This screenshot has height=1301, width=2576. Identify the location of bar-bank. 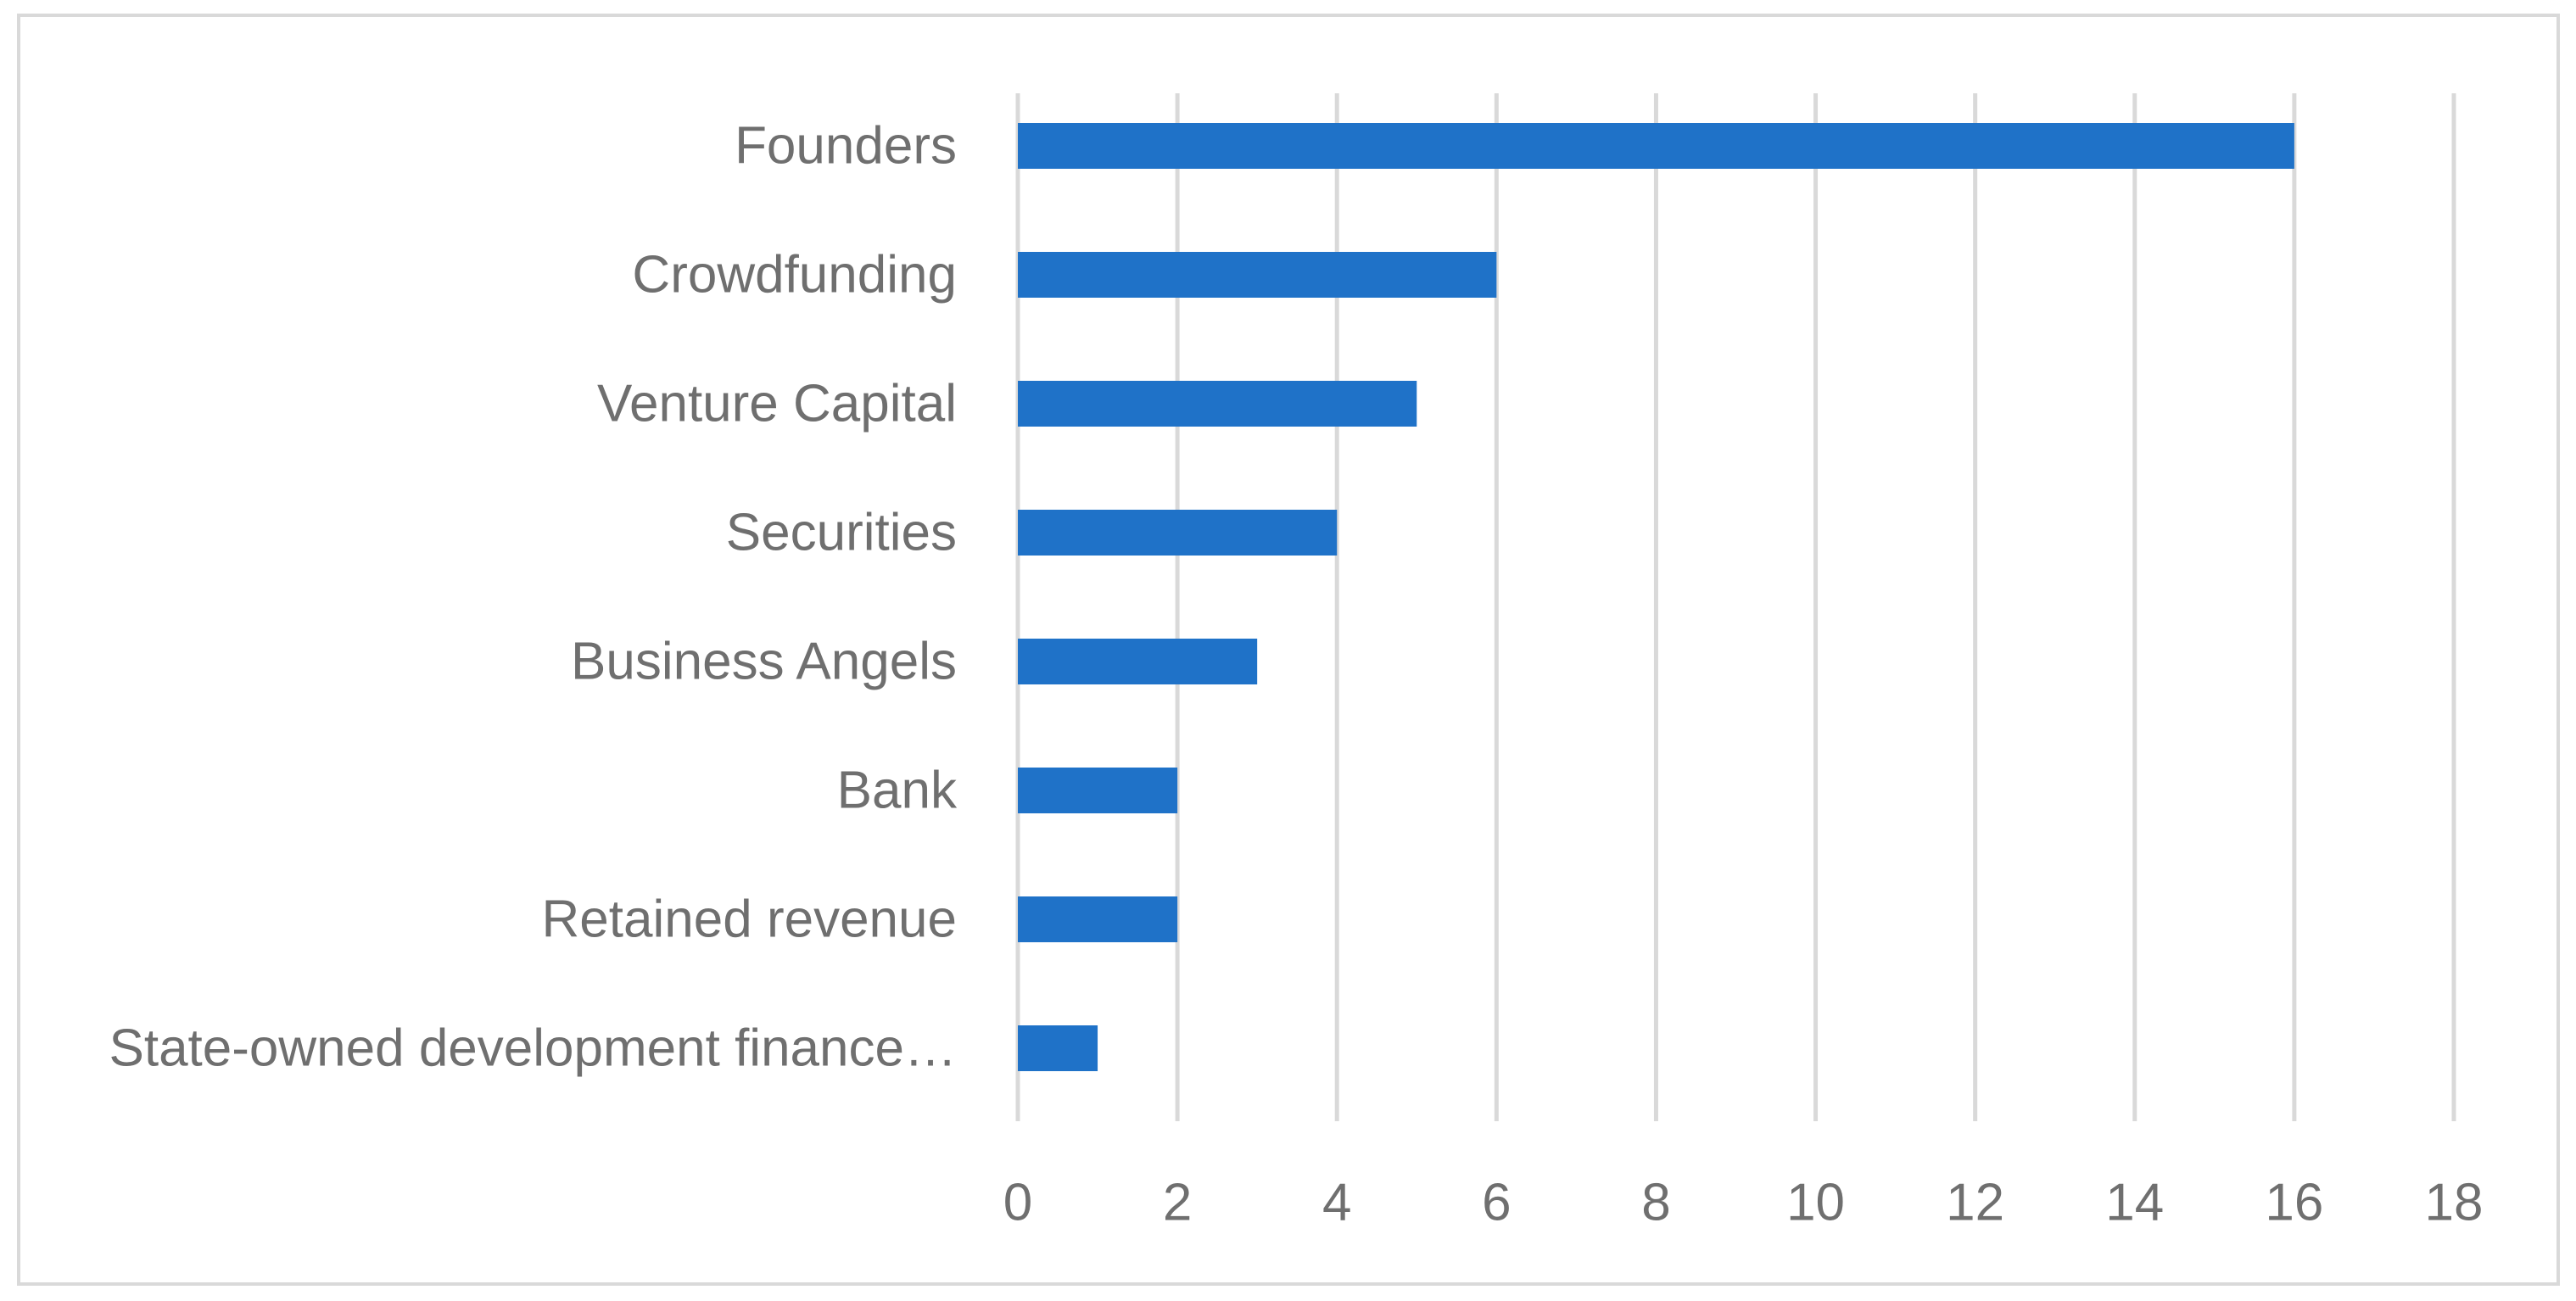
(1098, 790).